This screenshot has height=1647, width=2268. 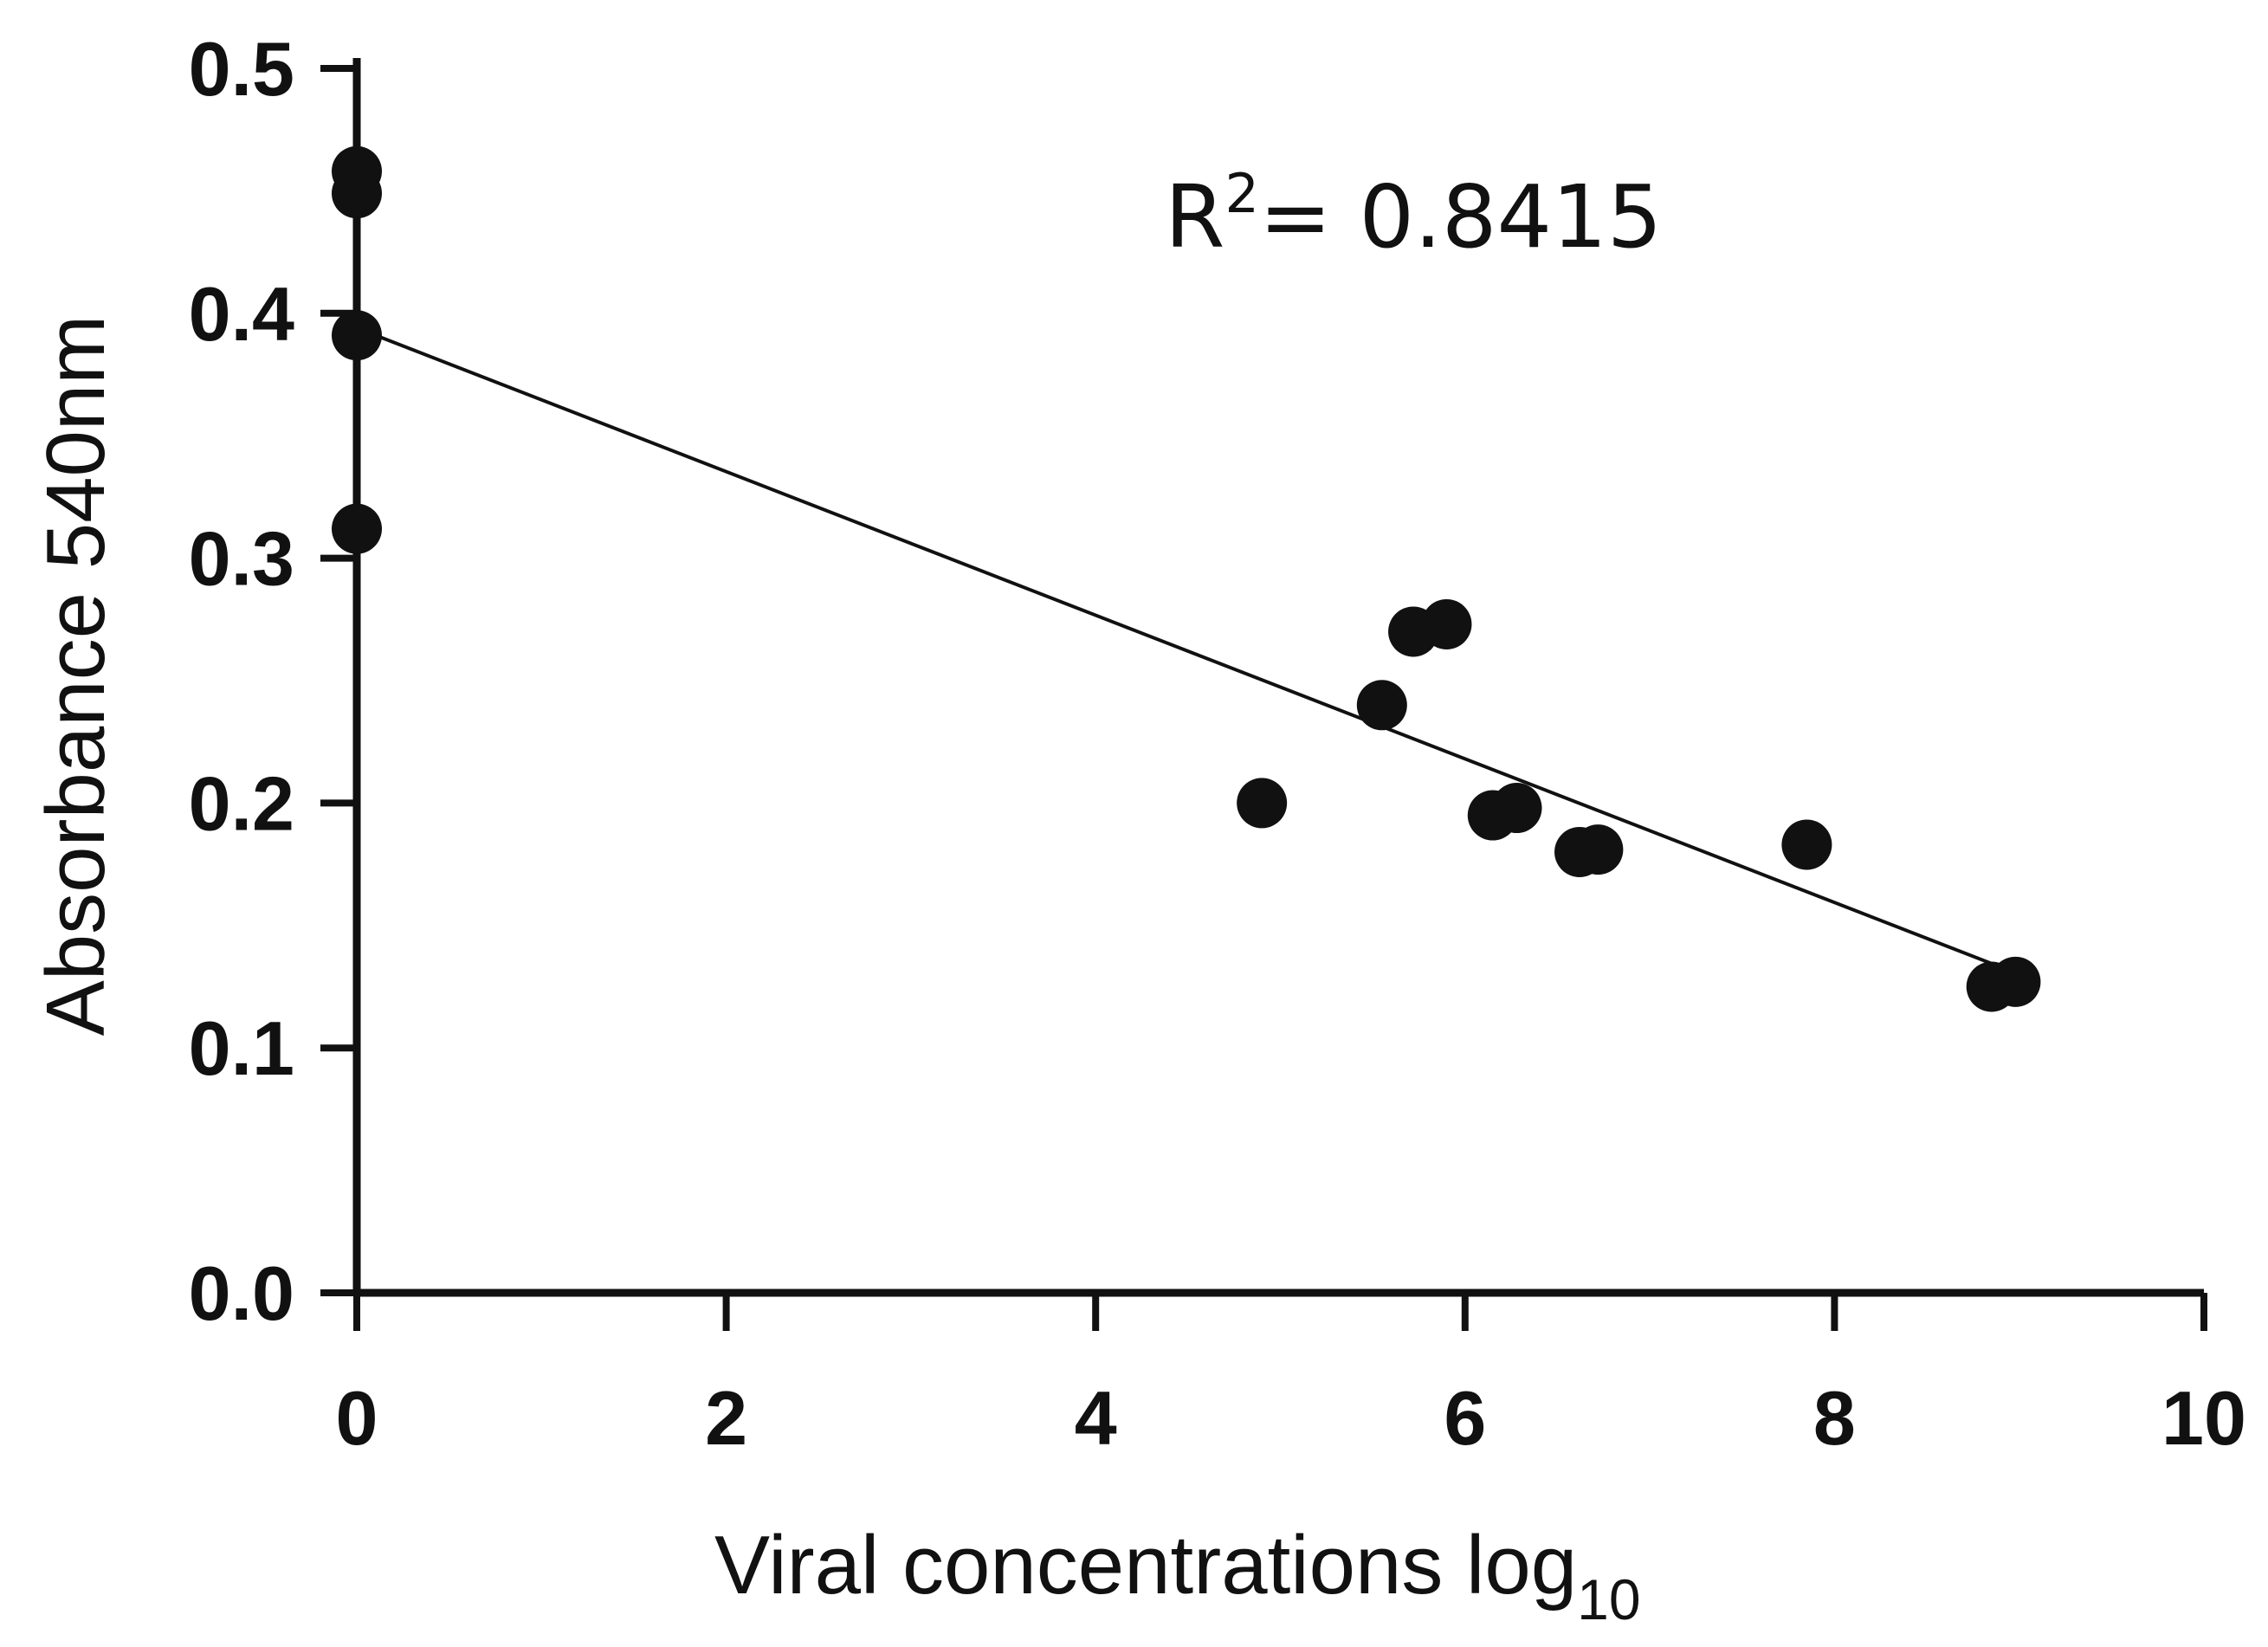 I want to click on x-axis-title-text: Viral concentrations log, so click(x=1145, y=1565).